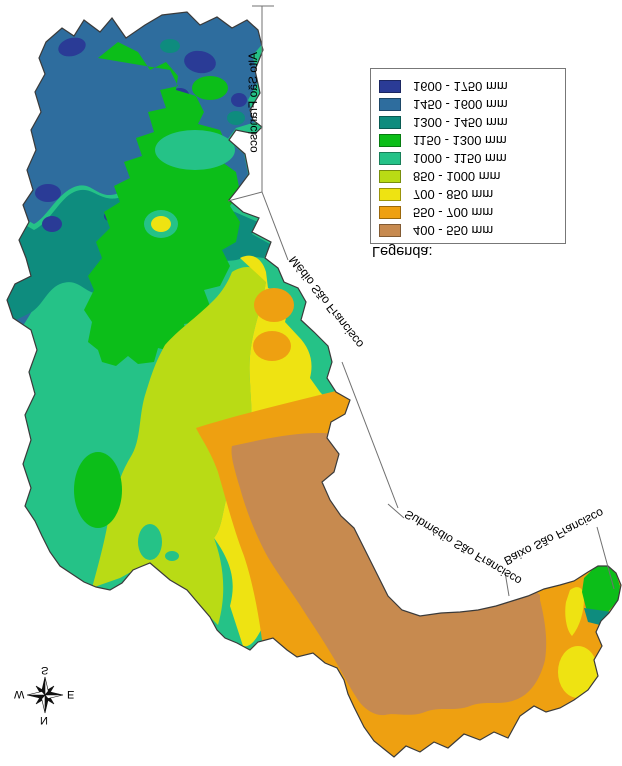  What do you see at coordinates (162, 204) in the screenshot?
I see `region-green` at bounding box center [162, 204].